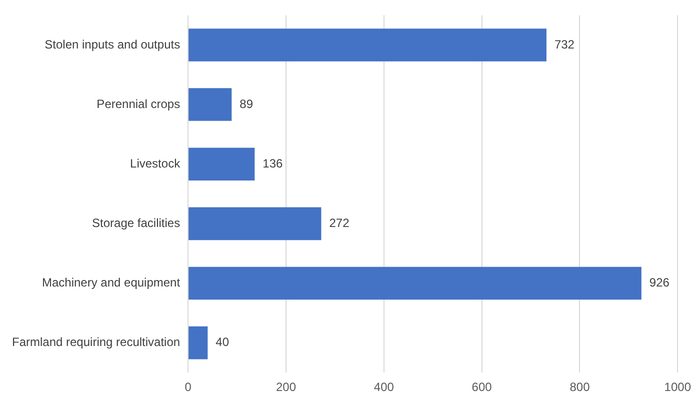 Image resolution: width=699 pixels, height=407 pixels. Describe the element at coordinates (286, 387) in the screenshot. I see `x-tick-label: 200` at that location.